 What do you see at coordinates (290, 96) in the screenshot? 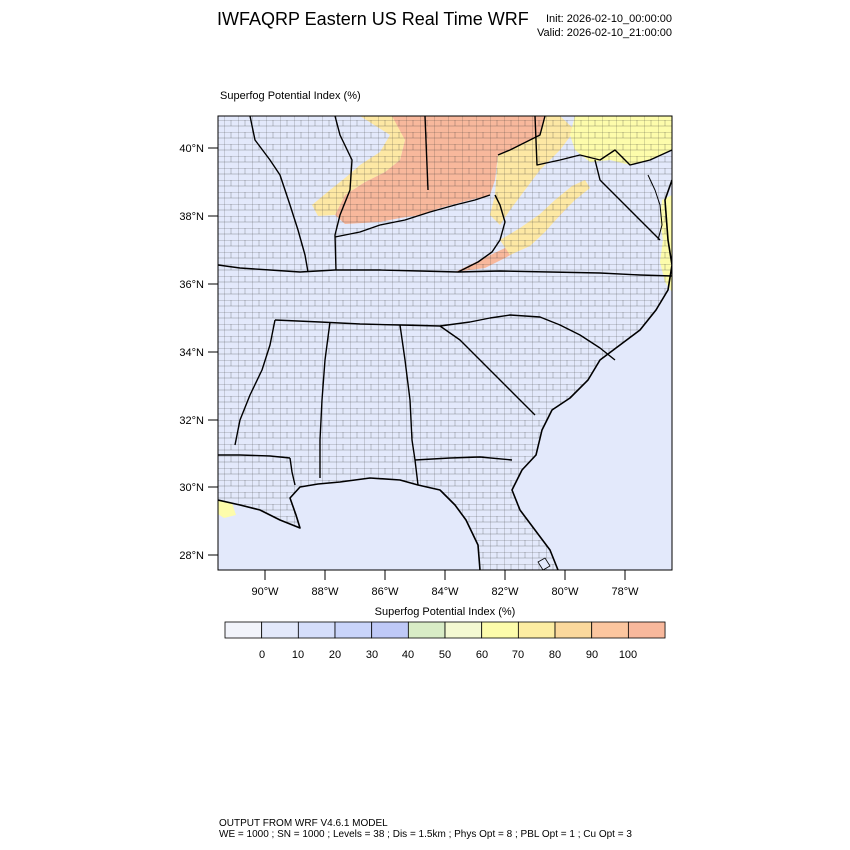
I see `field-label: Superfog Potential Index (%)` at bounding box center [290, 96].